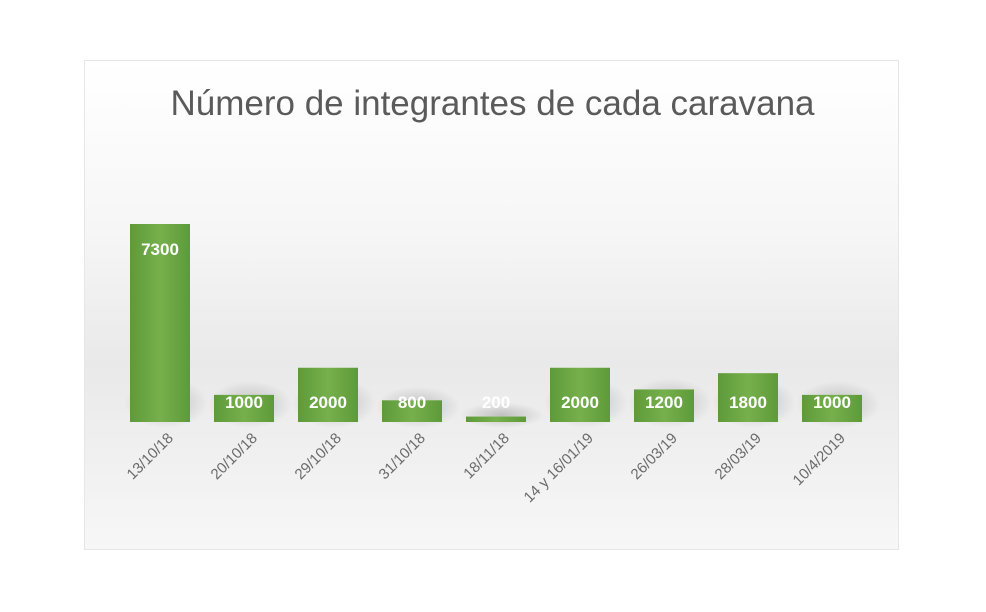 The height and width of the screenshot is (612, 986). I want to click on x-tick-label: 29/10/18, so click(318, 456).